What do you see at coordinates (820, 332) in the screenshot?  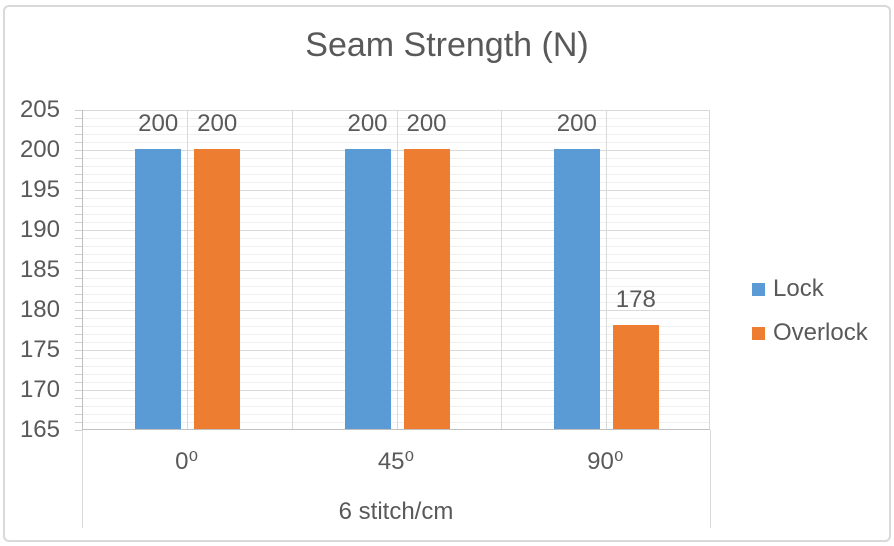 I see `legend-label: Overlock` at bounding box center [820, 332].